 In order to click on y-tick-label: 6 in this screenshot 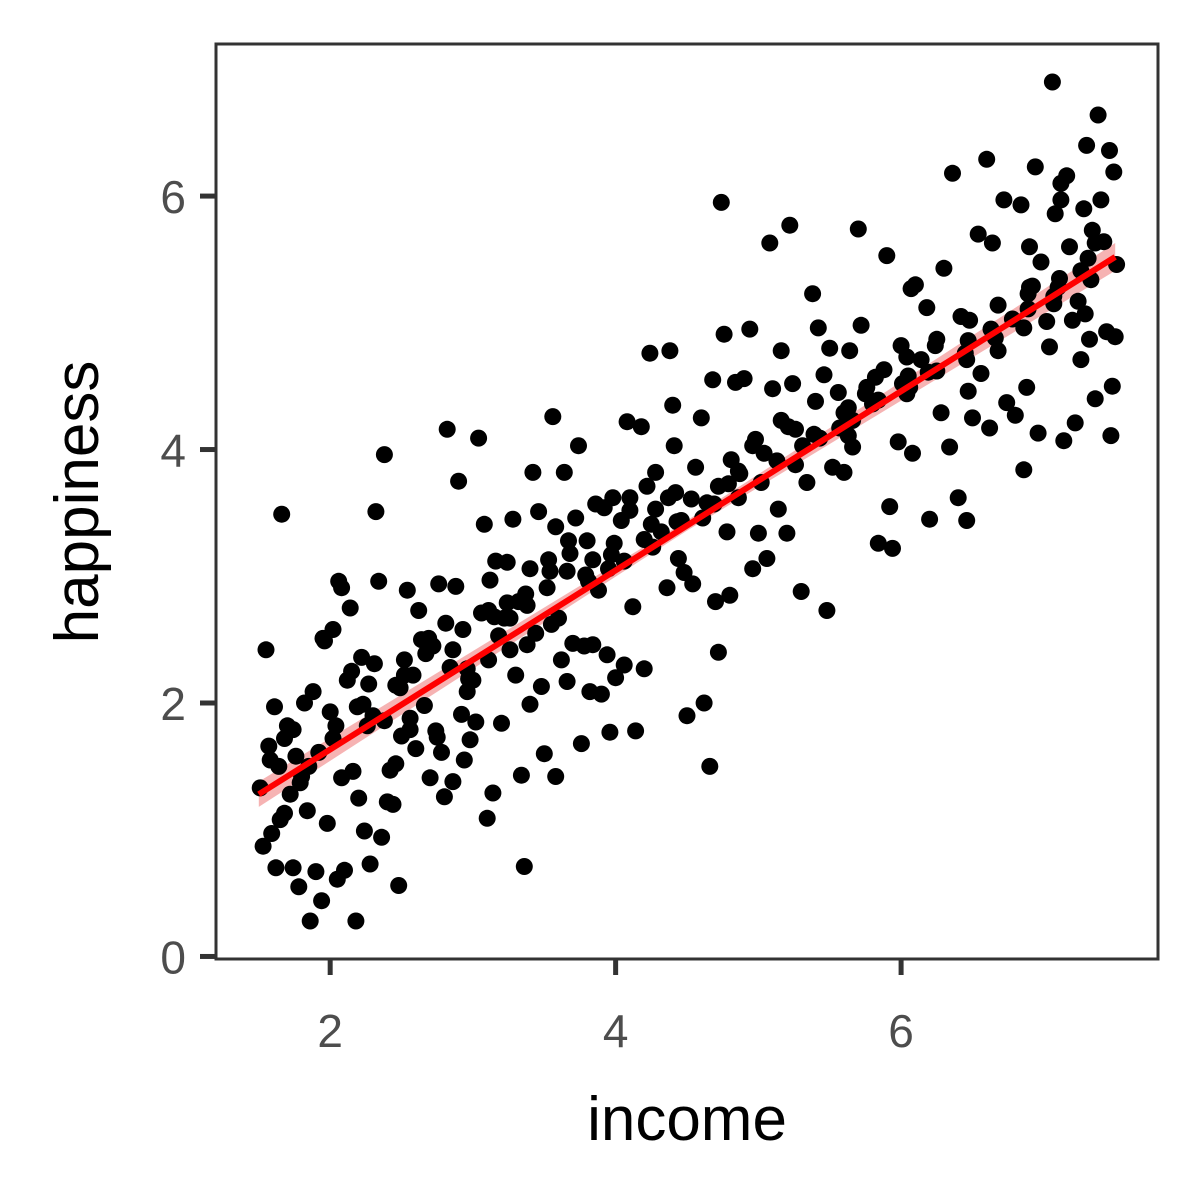, I will do `click(173, 197)`.